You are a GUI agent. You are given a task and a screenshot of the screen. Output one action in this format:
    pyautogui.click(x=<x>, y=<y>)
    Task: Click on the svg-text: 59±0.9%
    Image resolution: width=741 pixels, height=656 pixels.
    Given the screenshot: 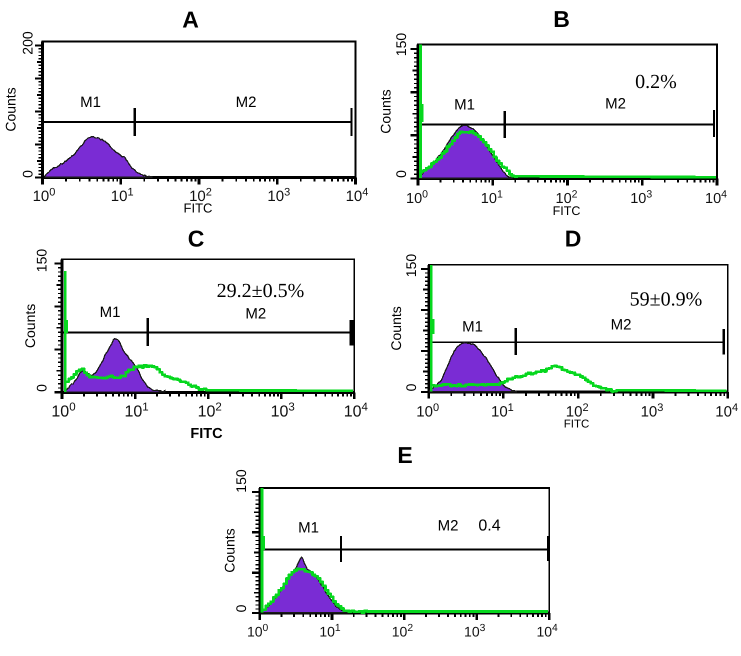 What is the action you would take?
    pyautogui.click(x=666, y=300)
    